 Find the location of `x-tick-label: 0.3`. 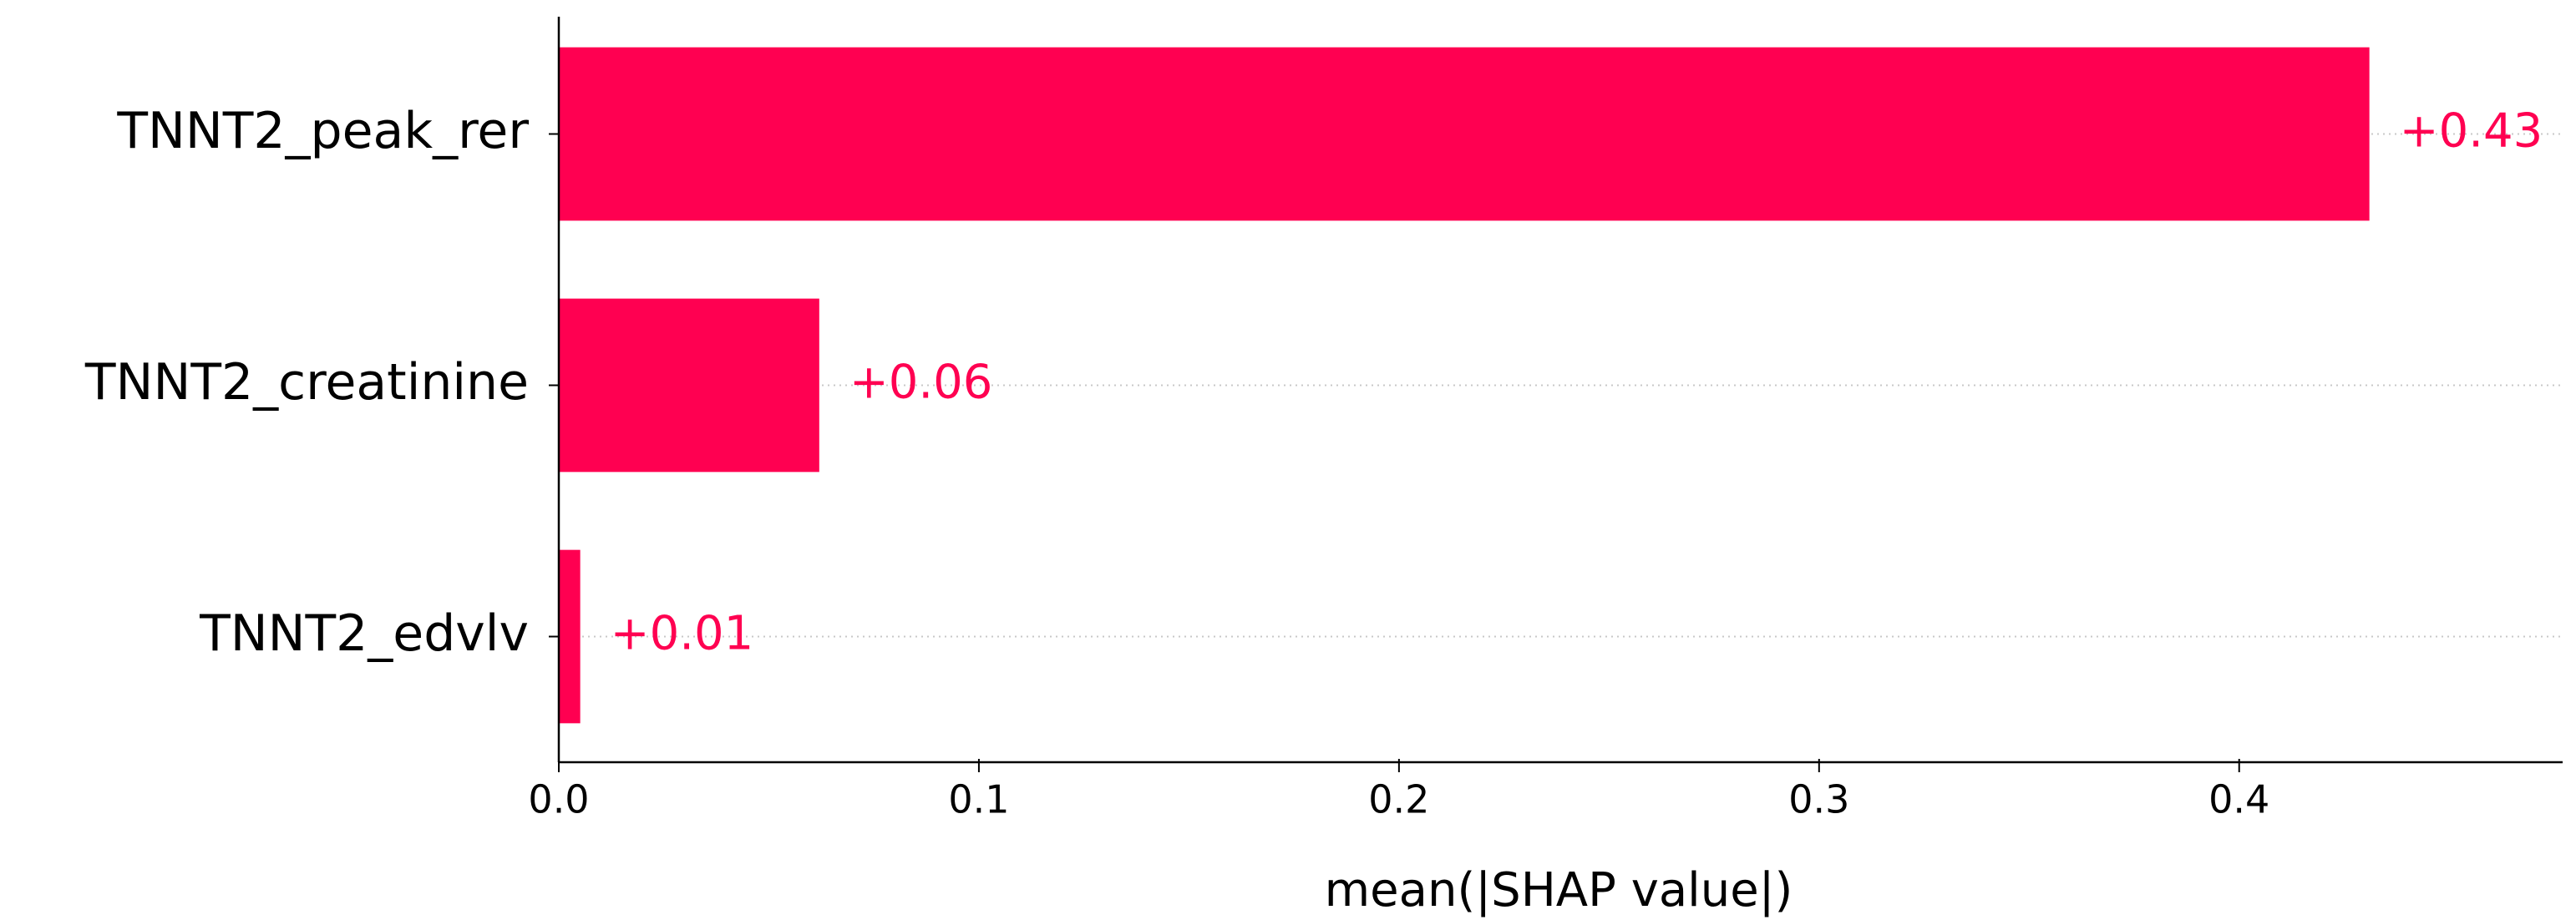

x-tick-label: 0.3 is located at coordinates (1818, 800).